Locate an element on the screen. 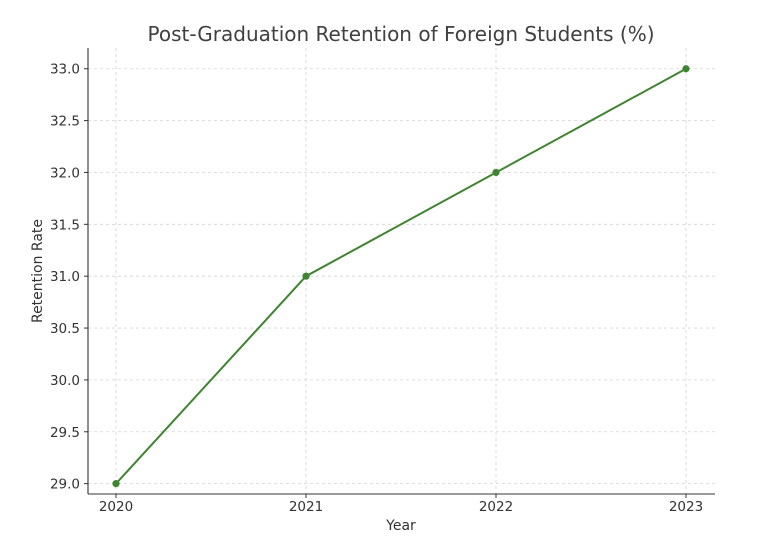 This screenshot has height=548, width=768. y-tick-label: 32.0 is located at coordinates (65, 173).